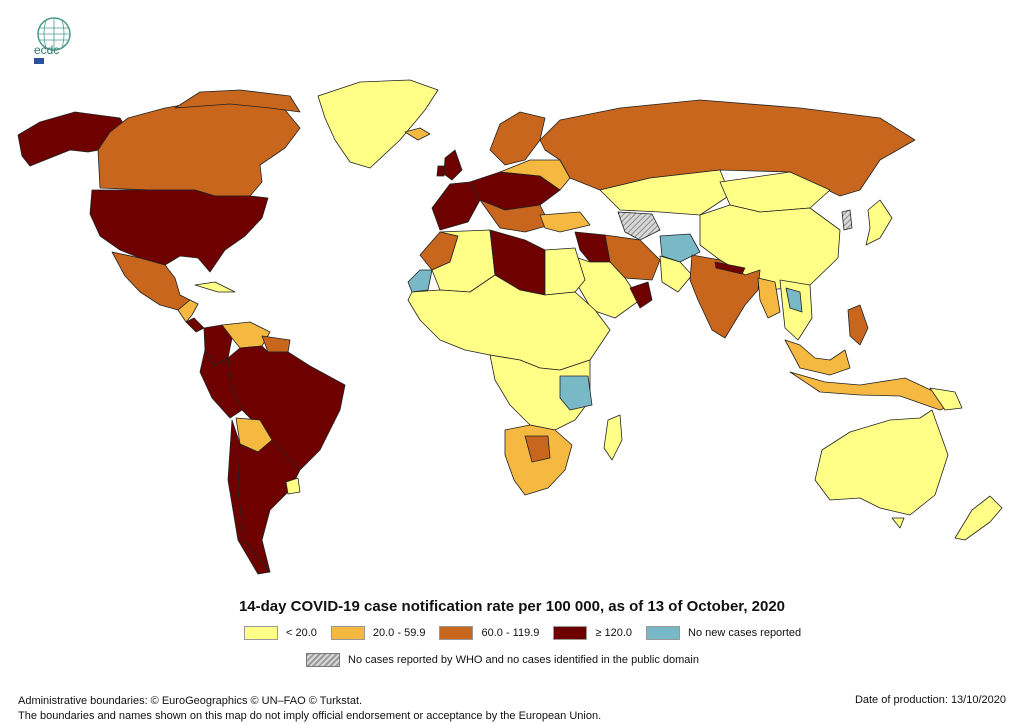  Describe the element at coordinates (417, 134) in the screenshot. I see `region-iceland` at that location.